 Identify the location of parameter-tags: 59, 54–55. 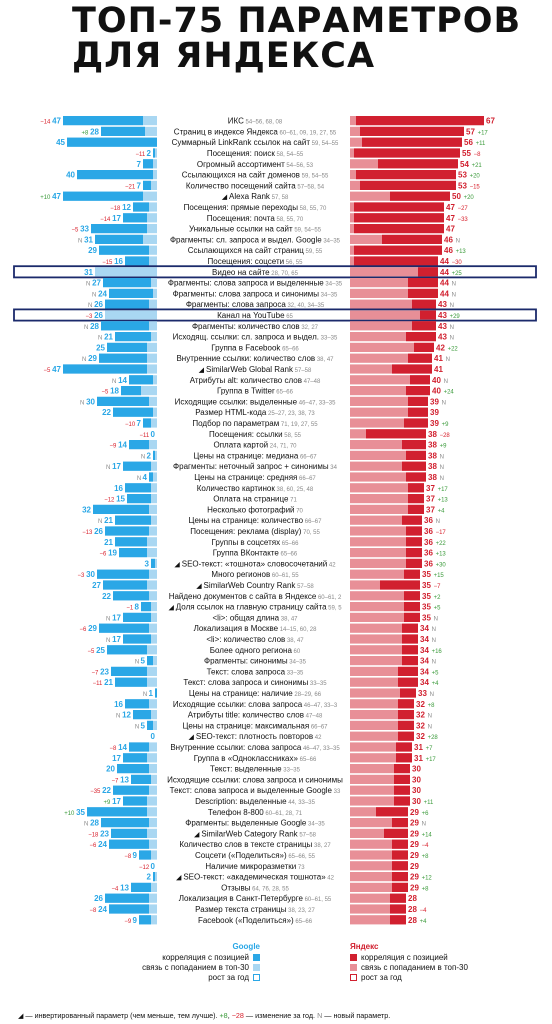
(314, 177).